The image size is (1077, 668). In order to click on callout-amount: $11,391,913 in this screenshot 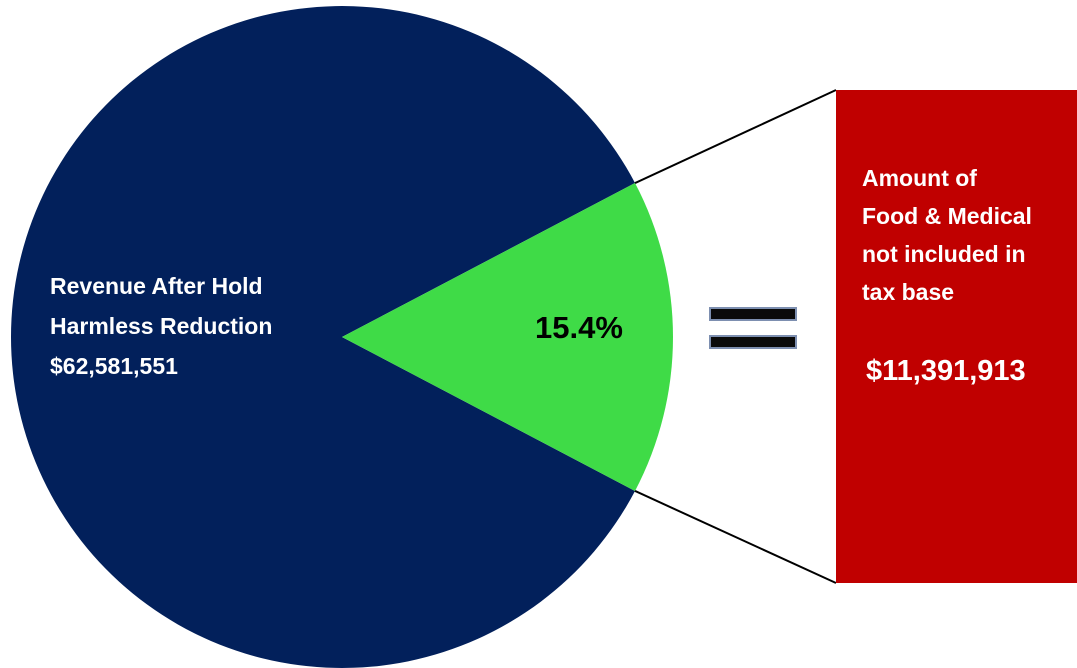, I will do `click(946, 371)`.